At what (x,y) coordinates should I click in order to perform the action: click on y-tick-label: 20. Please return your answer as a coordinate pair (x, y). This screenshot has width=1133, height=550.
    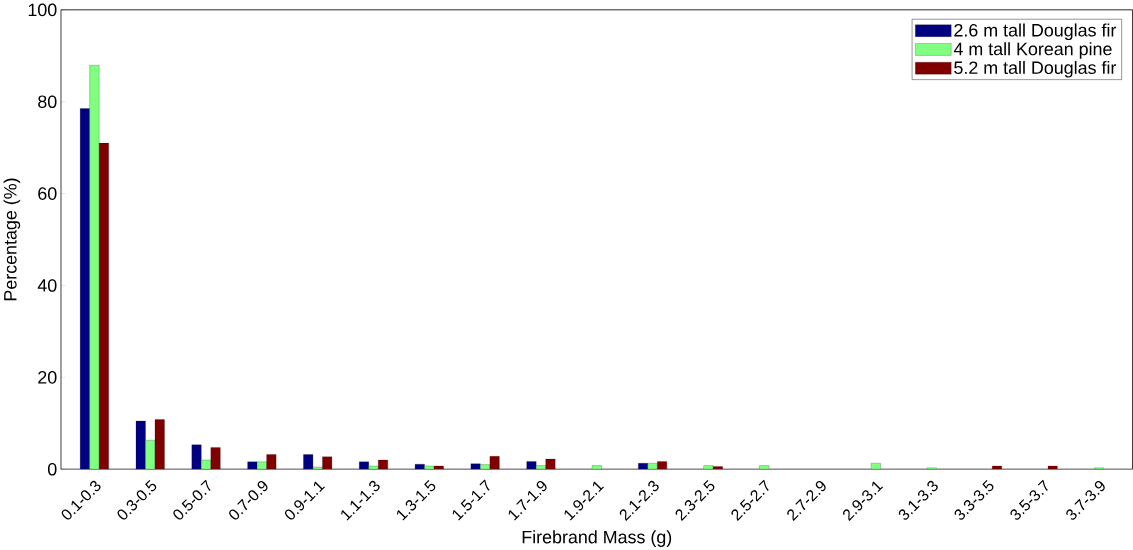
    Looking at the image, I should click on (47, 377).